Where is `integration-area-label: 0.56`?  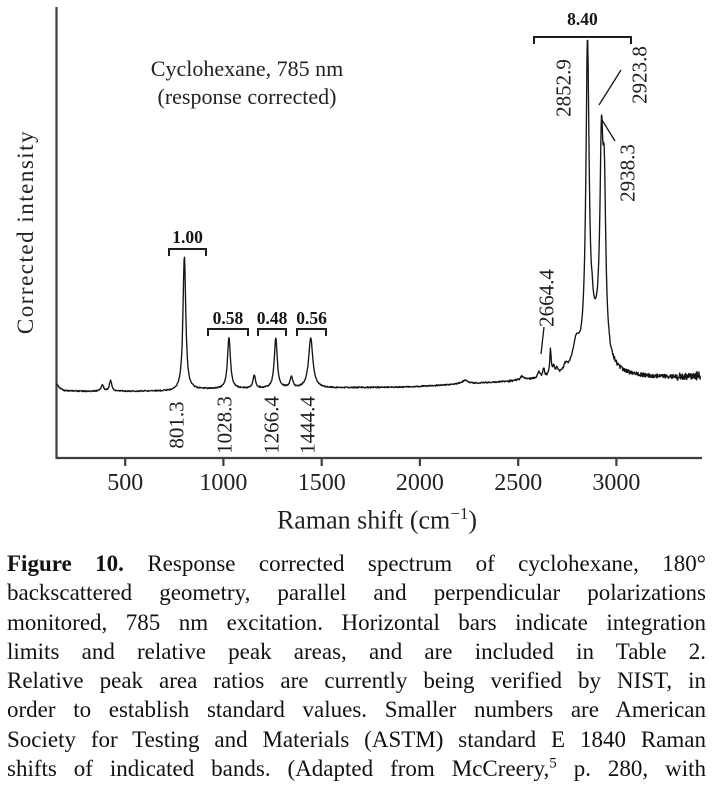
integration-area-label: 0.56 is located at coordinates (311, 318).